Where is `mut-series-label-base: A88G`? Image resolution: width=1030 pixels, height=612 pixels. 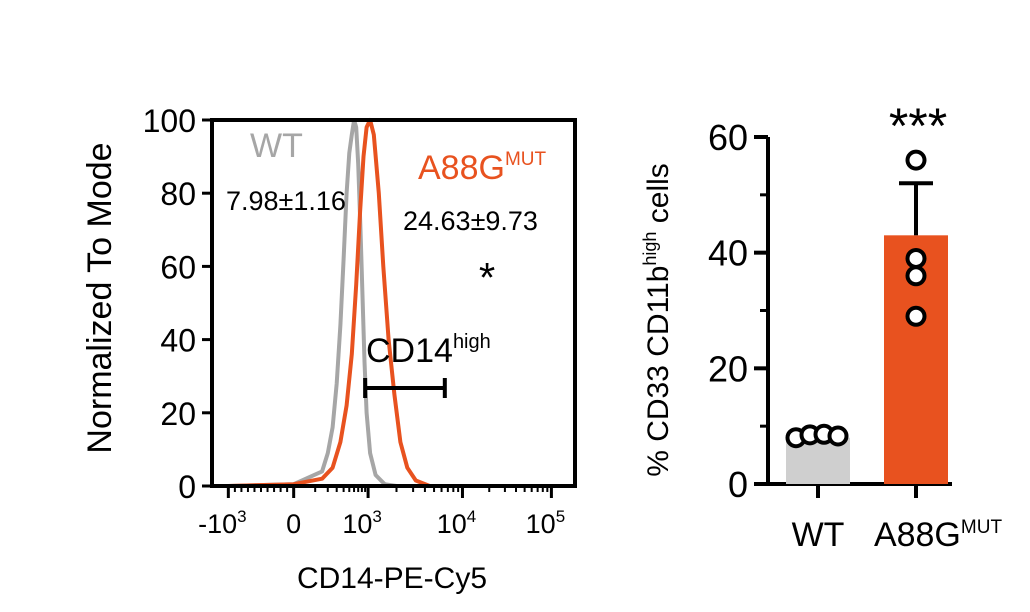 mut-series-label-base: A88G is located at coordinates (461, 168).